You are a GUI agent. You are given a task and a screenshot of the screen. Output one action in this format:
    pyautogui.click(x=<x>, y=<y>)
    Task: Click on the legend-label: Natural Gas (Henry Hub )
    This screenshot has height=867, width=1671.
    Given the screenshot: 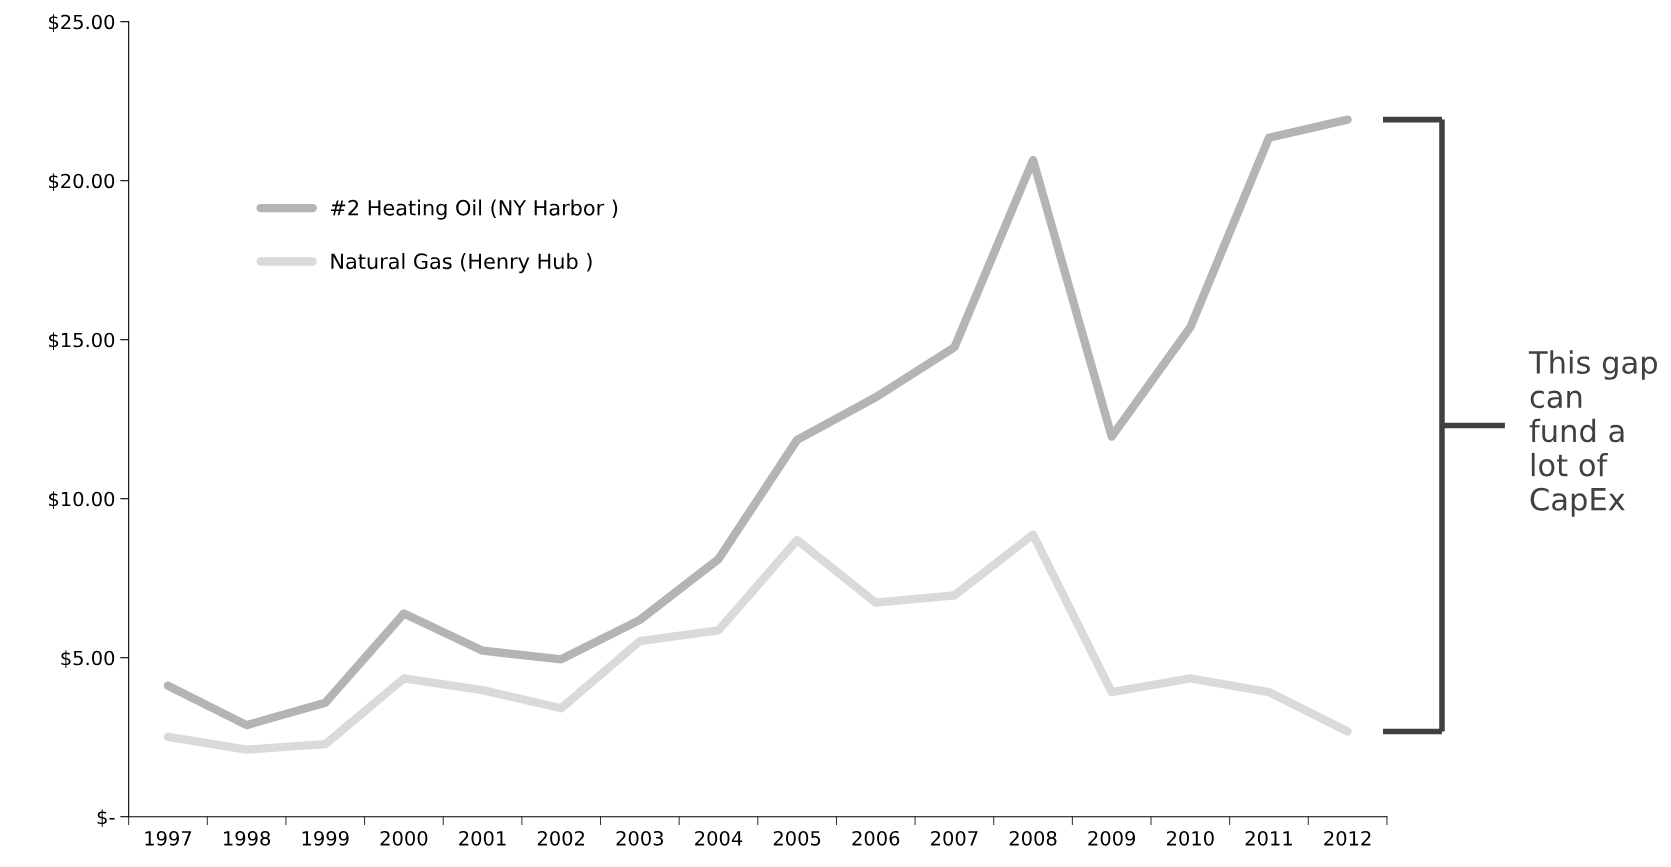 What is the action you would take?
    pyautogui.click(x=461, y=263)
    